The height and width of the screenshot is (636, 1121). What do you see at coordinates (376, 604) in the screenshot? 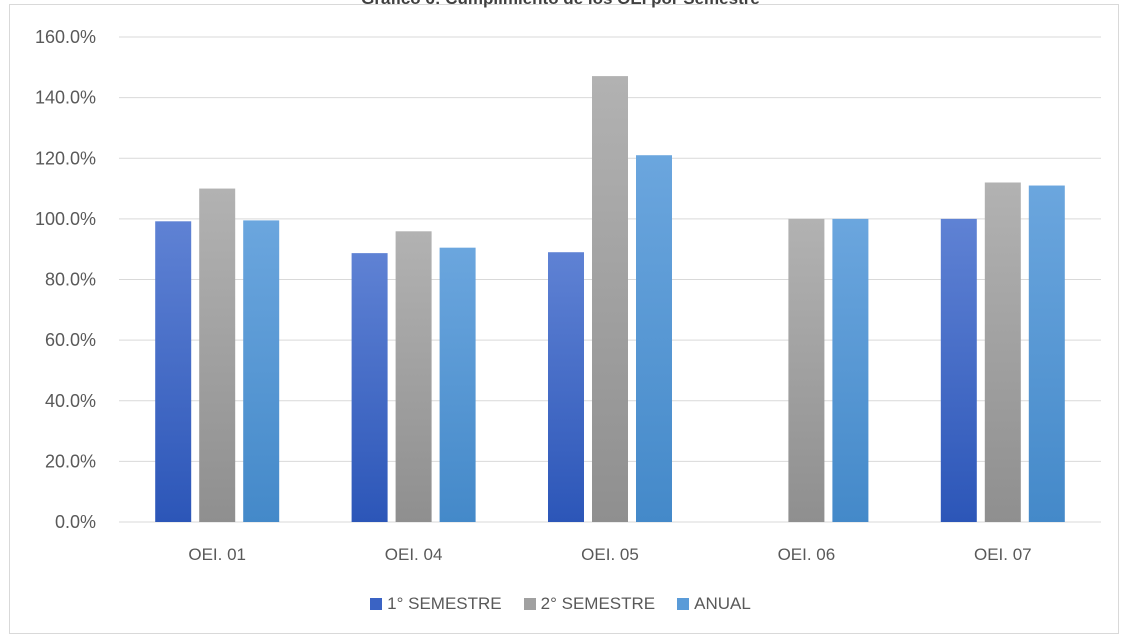
I see `legend-swatch-1-semestre` at bounding box center [376, 604].